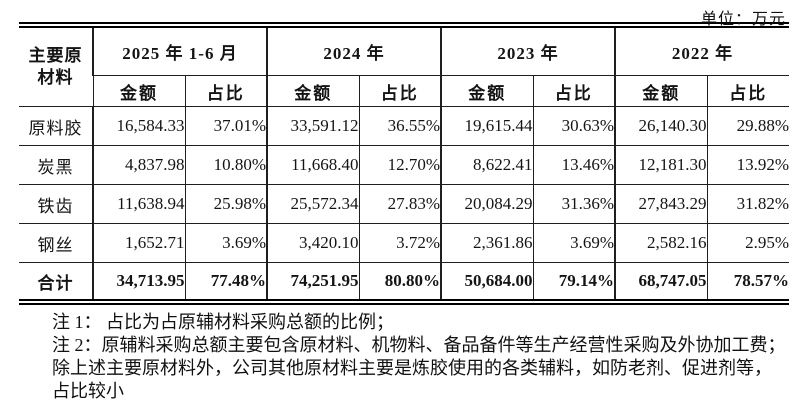 Image resolution: width=800 pixels, height=408 pixels. Describe the element at coordinates (139, 165) in the screenshot. I see `amount-cell: 4,837.98` at that location.